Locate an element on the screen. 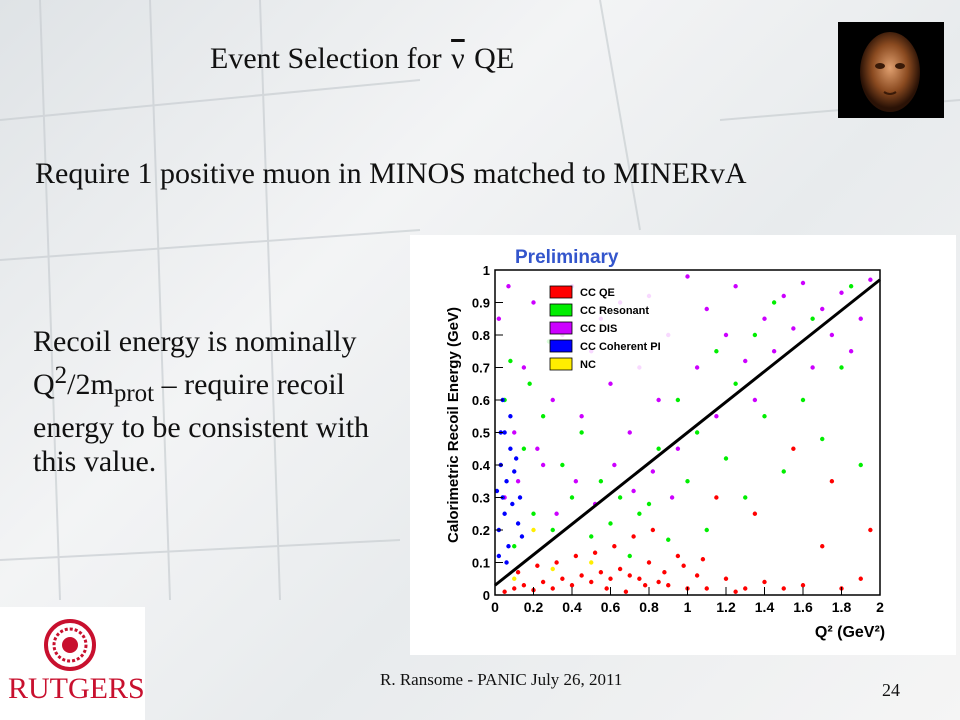  x-tick-label-4: 0.8 is located at coordinates (649, 607).